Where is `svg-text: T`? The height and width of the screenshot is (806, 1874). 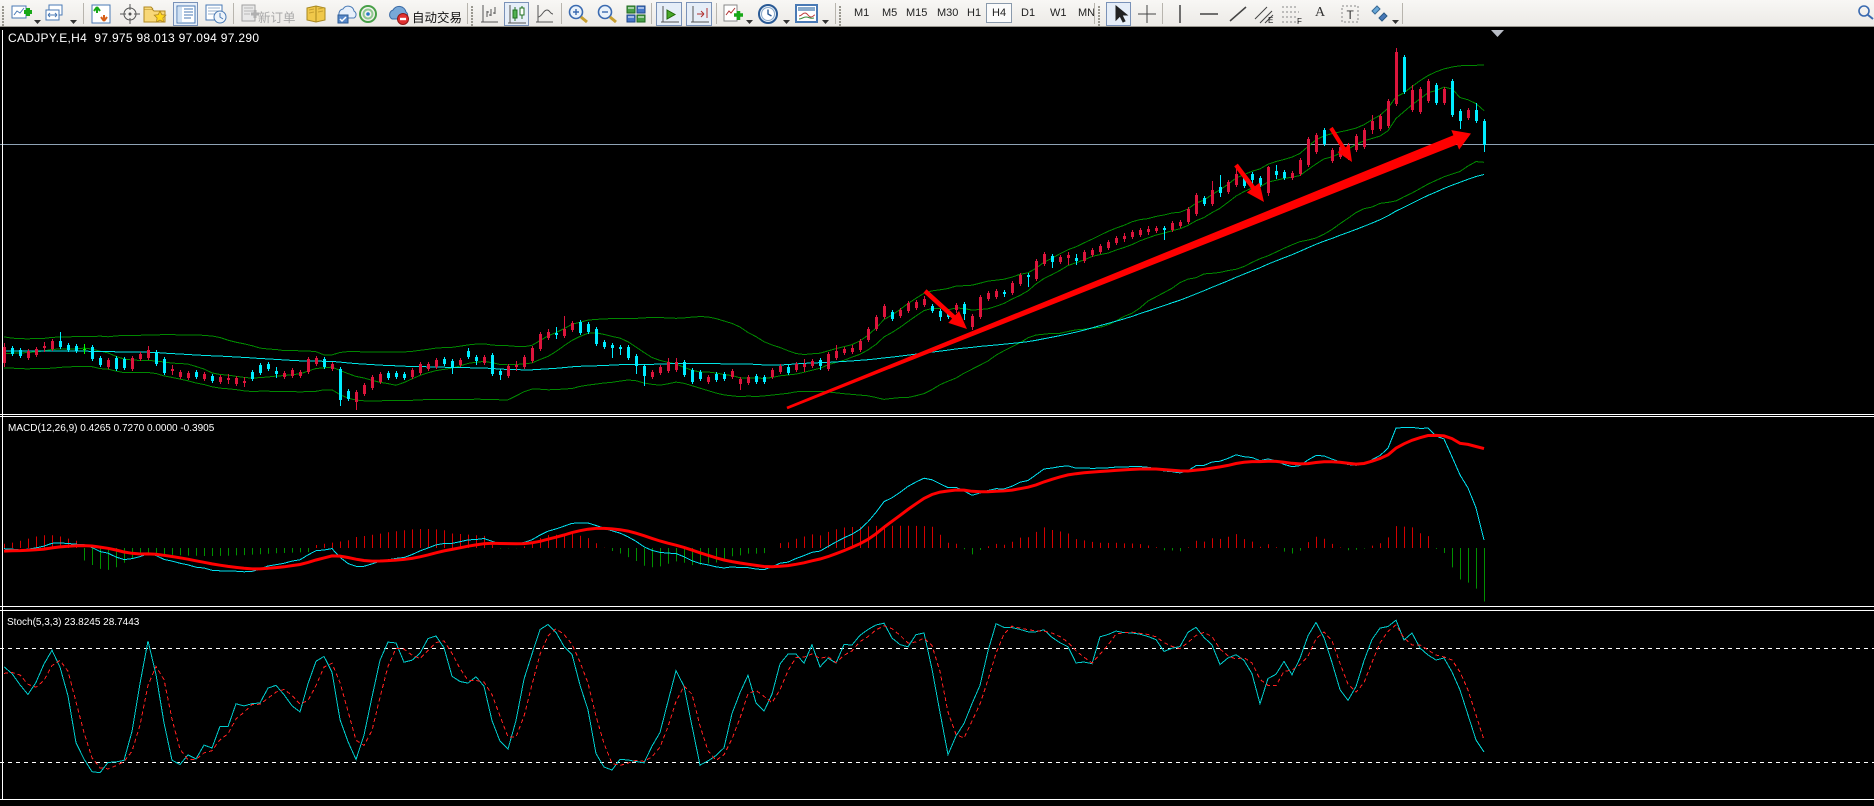
svg-text: T is located at coordinates (1351, 15).